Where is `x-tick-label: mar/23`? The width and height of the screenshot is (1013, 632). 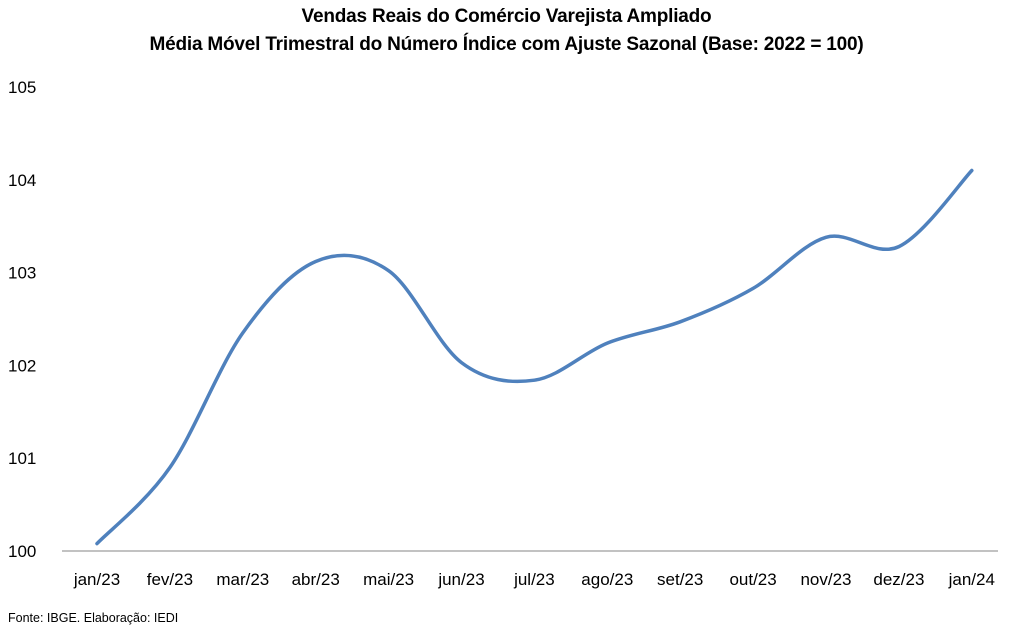 x-tick-label: mar/23 is located at coordinates (242, 579).